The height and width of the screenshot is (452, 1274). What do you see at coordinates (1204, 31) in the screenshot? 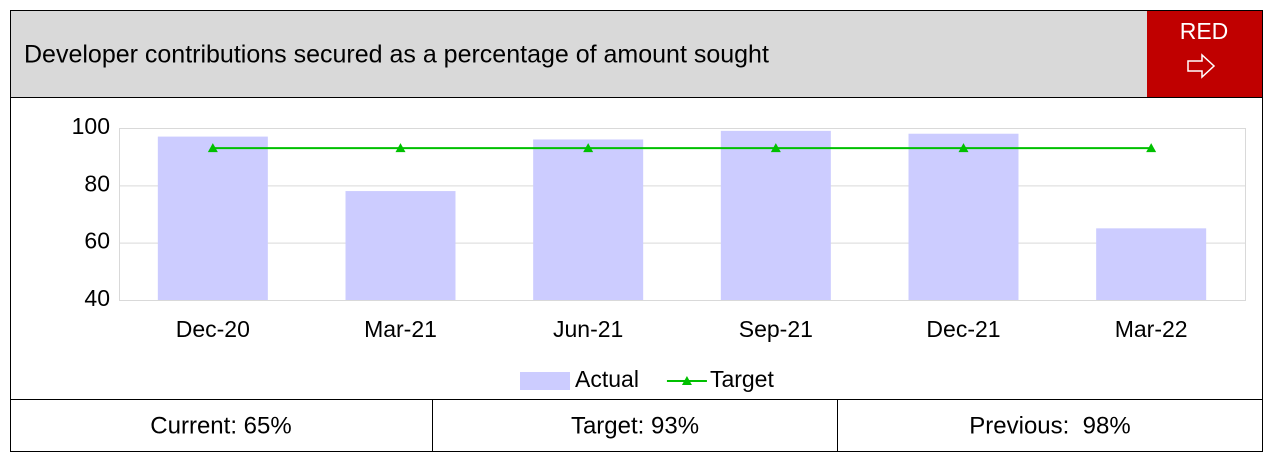
I see `status-label: RED` at bounding box center [1204, 31].